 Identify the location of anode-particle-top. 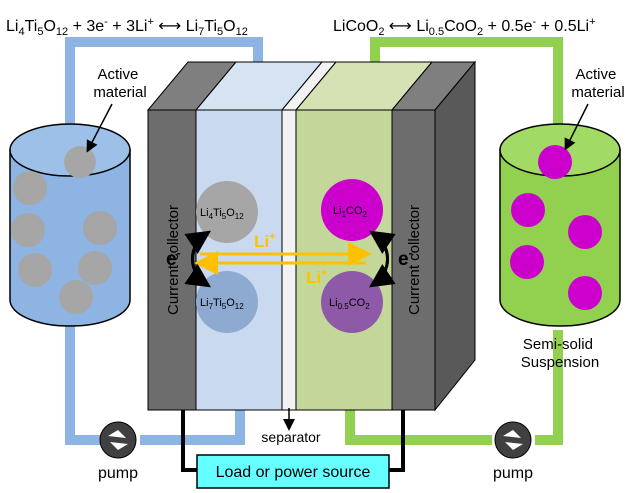
(227, 212).